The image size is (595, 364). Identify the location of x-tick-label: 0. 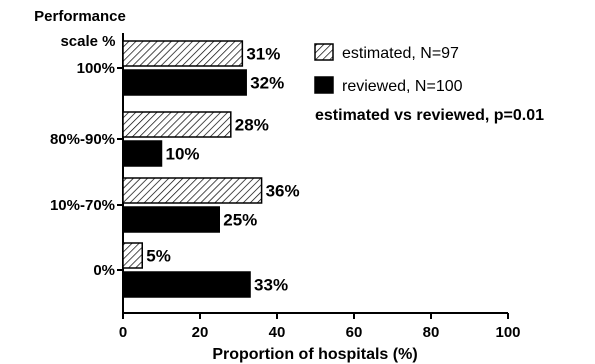
(123, 332).